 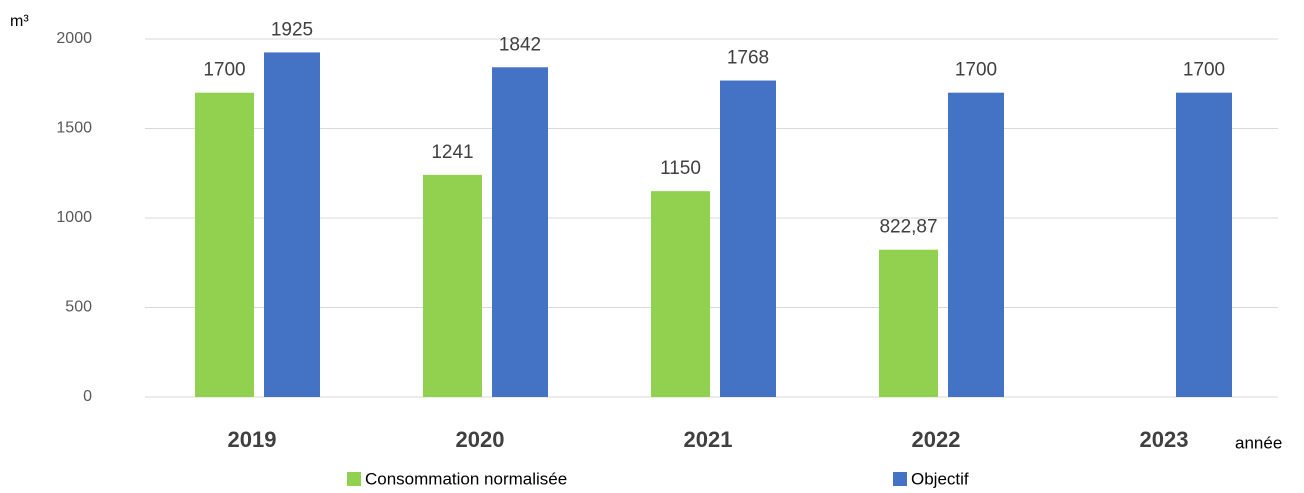 I want to click on value-label: 1241, so click(x=452, y=152).